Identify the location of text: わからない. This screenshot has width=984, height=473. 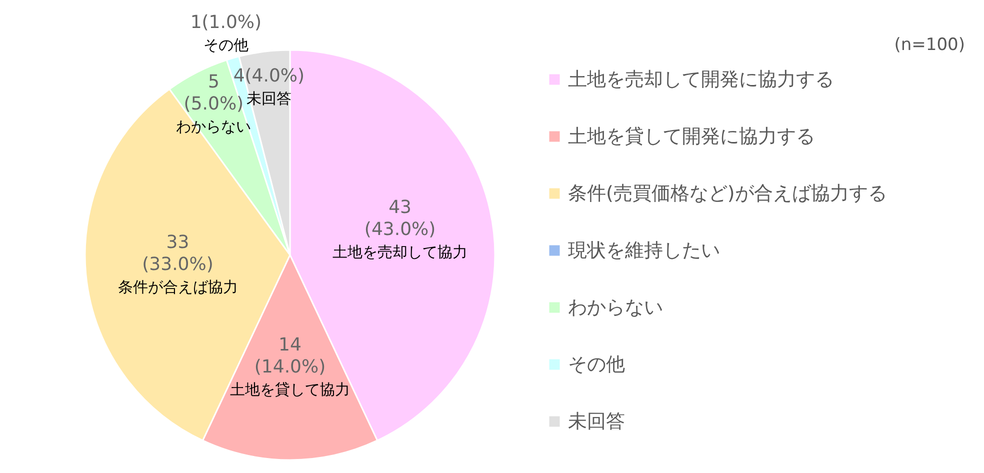
(214, 127).